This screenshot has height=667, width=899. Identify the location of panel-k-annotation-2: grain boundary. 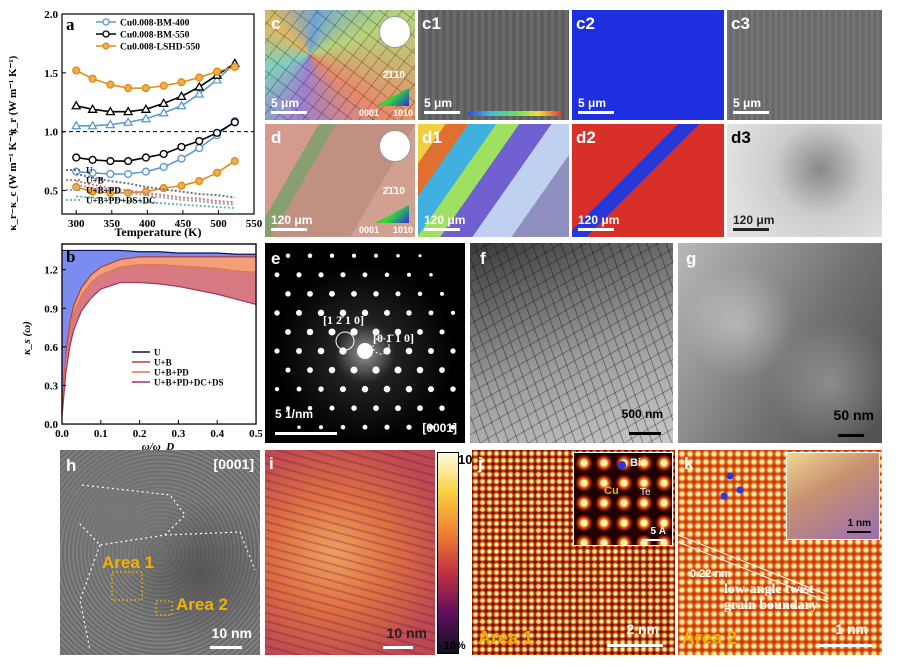
(771, 605).